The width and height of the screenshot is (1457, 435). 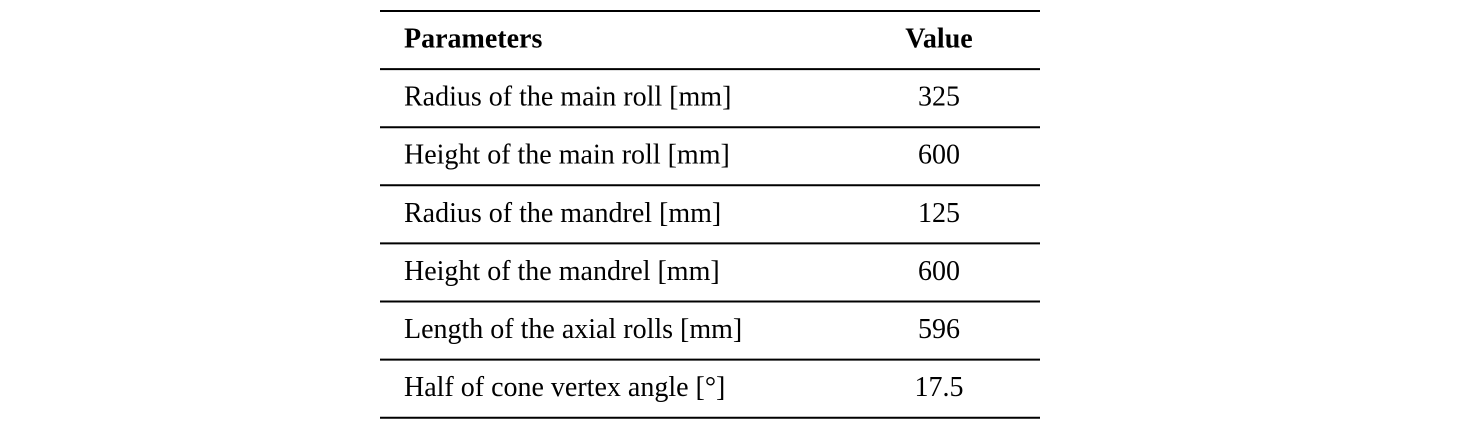 I want to click on cell-value: 596, so click(x=939, y=329).